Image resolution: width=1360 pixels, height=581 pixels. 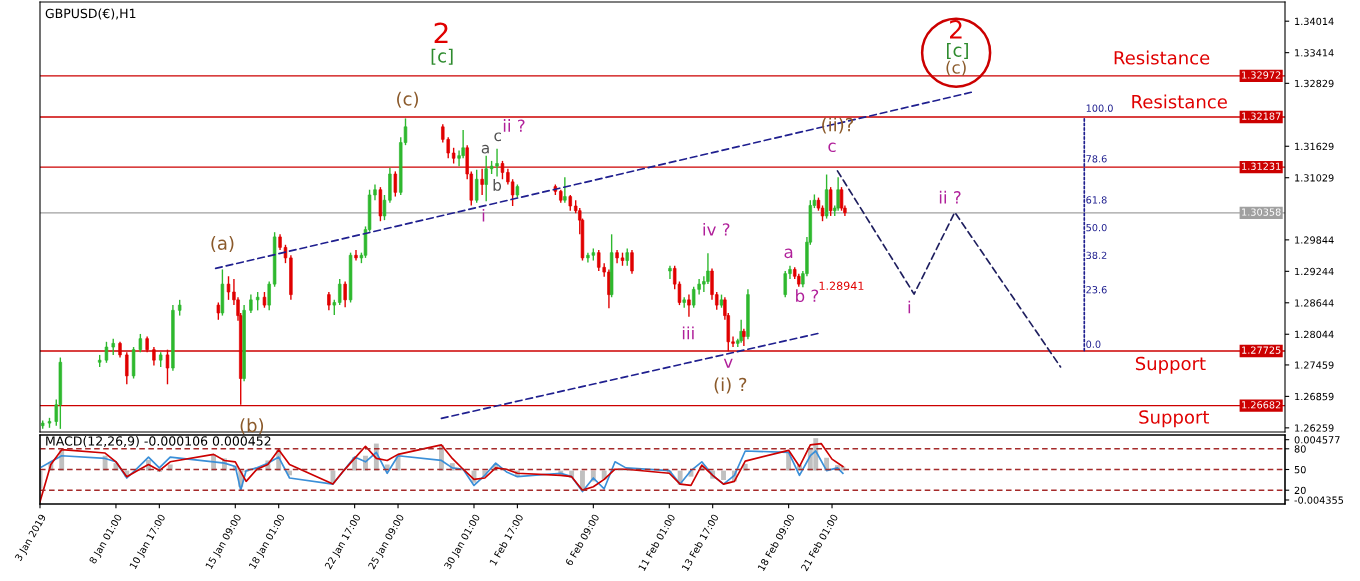 I want to click on ref-line-label: 1.30358, so click(x=1261, y=212).